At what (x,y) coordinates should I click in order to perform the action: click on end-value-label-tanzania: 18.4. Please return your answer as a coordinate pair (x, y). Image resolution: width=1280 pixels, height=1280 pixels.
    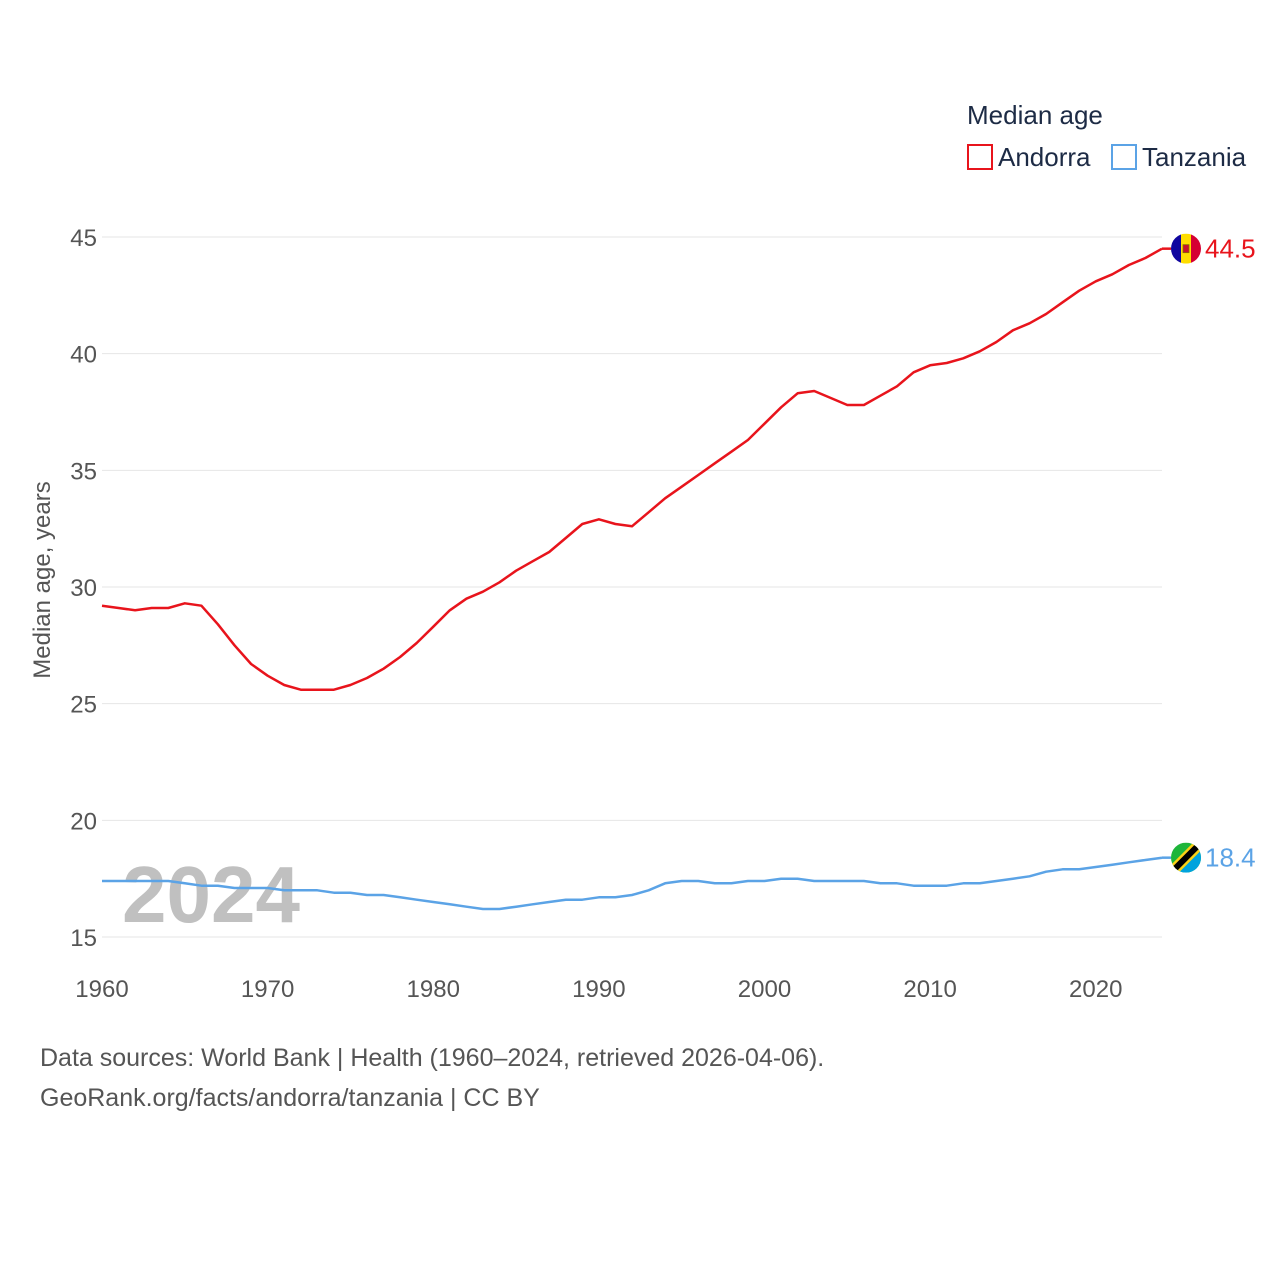
    Looking at the image, I should click on (1230, 858).